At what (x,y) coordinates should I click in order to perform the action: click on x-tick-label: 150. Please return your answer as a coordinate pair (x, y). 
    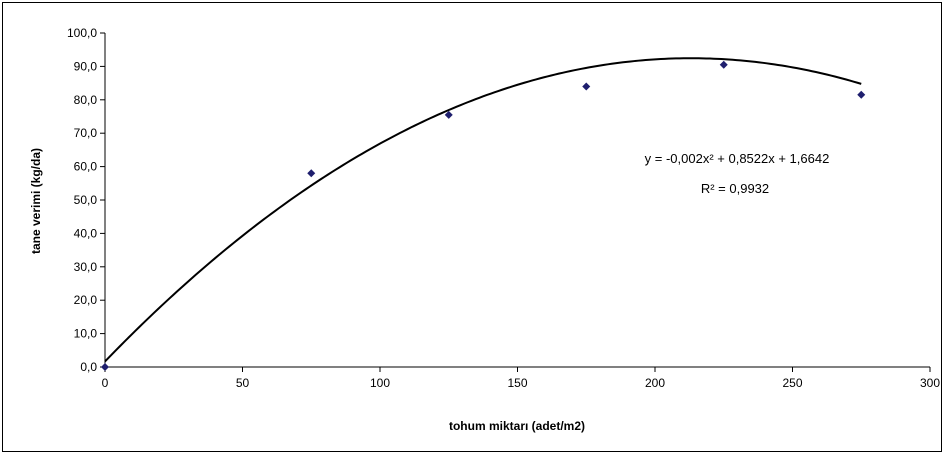
    Looking at the image, I should click on (517, 383).